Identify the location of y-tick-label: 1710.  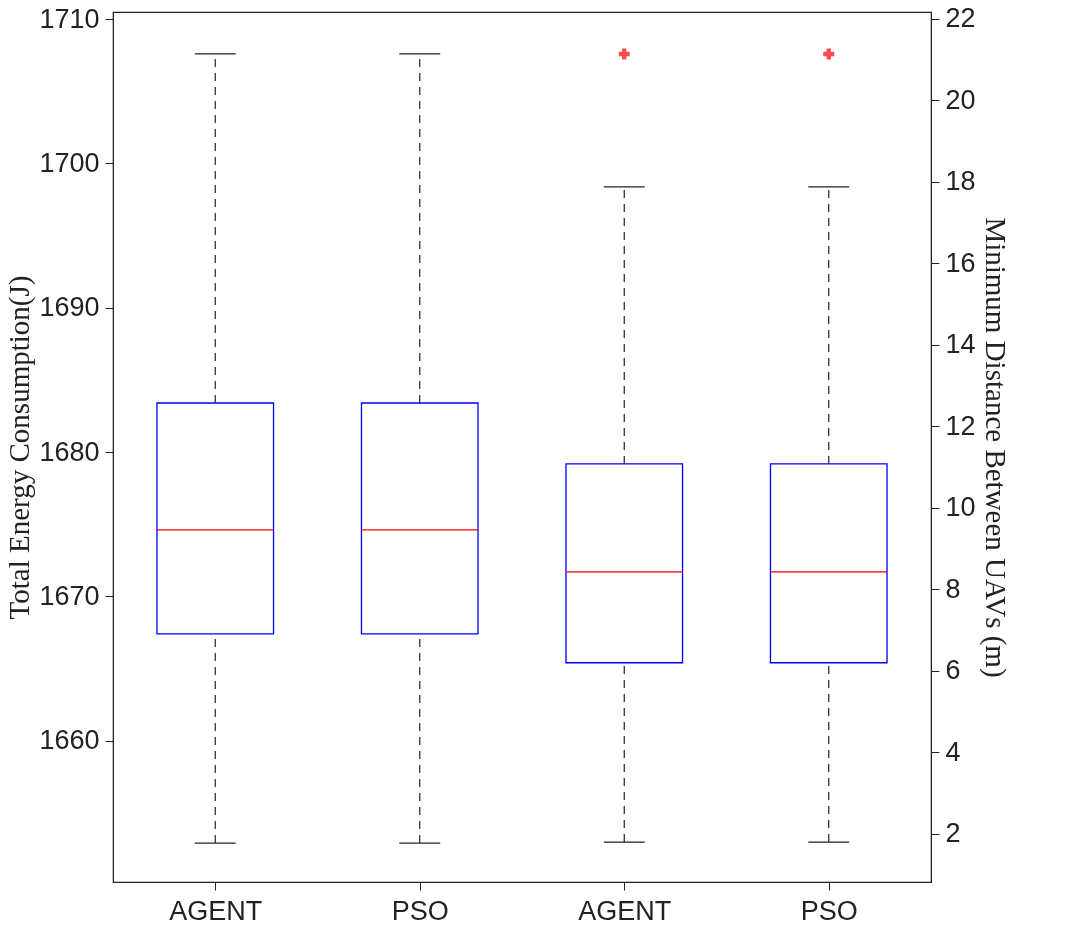
(69, 18).